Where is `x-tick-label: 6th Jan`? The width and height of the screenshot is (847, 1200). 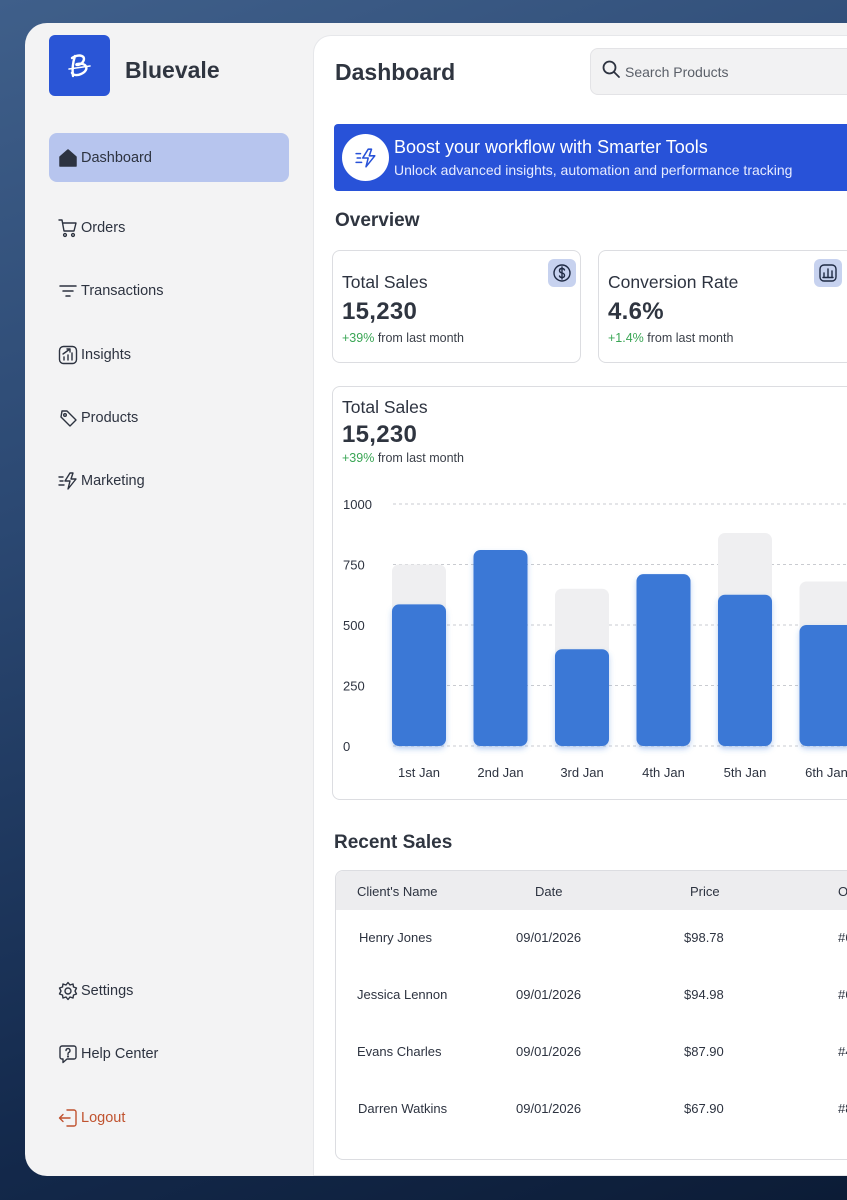
x-tick-label: 6th Jan is located at coordinates (826, 772).